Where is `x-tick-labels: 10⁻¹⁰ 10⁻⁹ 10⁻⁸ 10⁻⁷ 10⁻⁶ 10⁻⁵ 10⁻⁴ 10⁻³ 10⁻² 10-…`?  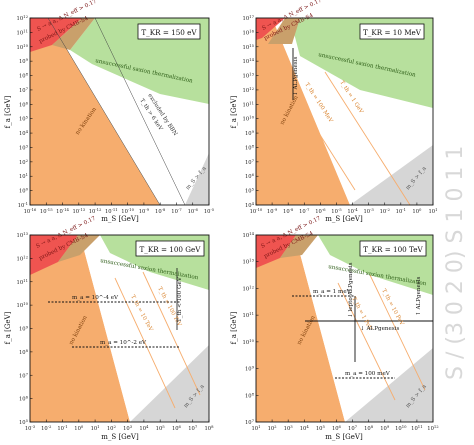
x-tick-labels: 10⁻¹⁰ 10⁻⁹ 10⁻⁸ 10⁻⁷ 10⁻⁶ 10⁻⁵ 10⁻⁴ 10⁻³ 10⁻² 10-… is located at coordinates (344, 208).